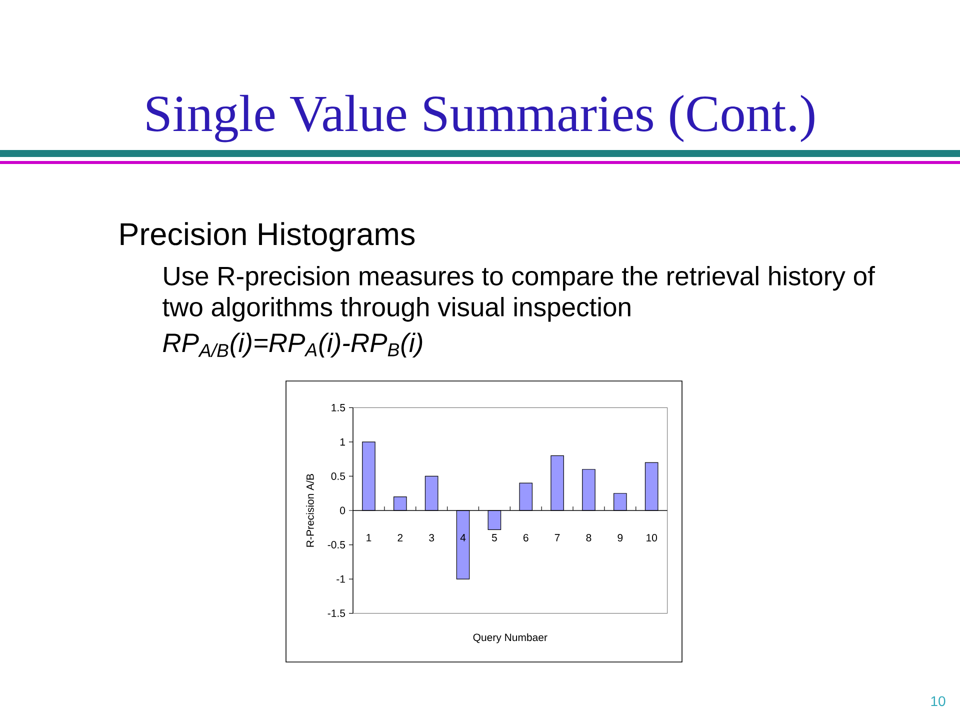 Image resolution: width=960 pixels, height=720 pixels. I want to click on x-tick-label: 3, so click(431, 538).